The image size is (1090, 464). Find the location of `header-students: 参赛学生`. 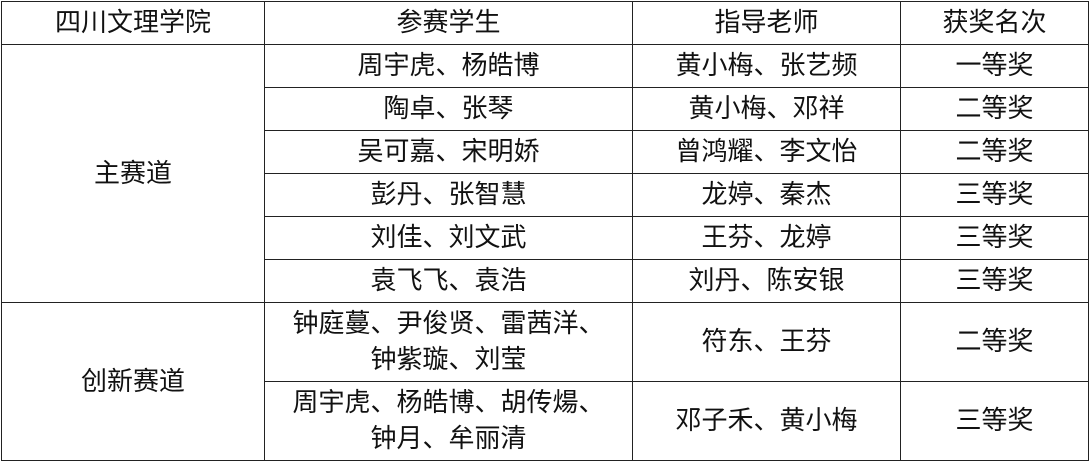

header-students: 参赛学生 is located at coordinates (448, 23).